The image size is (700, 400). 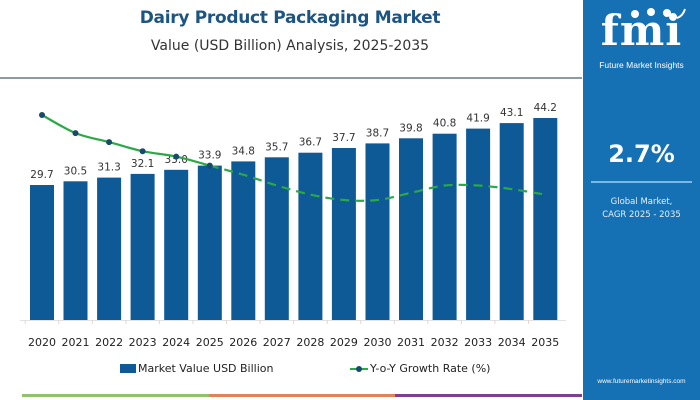 I want to click on growth-line-forecast, so click(x=377, y=183).